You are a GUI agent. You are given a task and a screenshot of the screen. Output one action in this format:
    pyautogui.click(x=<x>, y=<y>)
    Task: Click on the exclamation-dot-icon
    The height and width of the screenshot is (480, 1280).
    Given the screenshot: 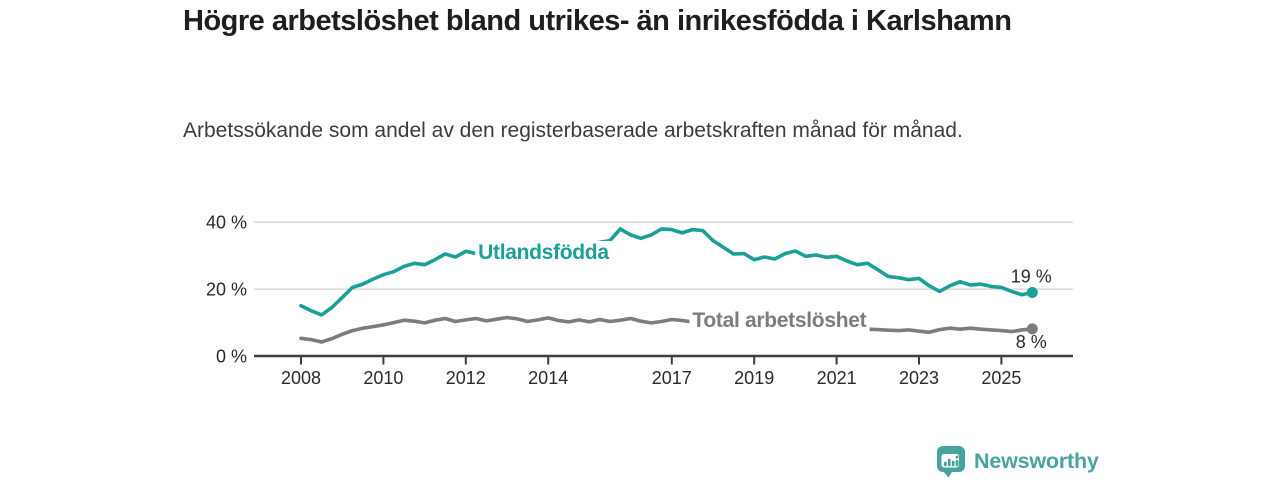 What is the action you would take?
    pyautogui.click(x=957, y=457)
    